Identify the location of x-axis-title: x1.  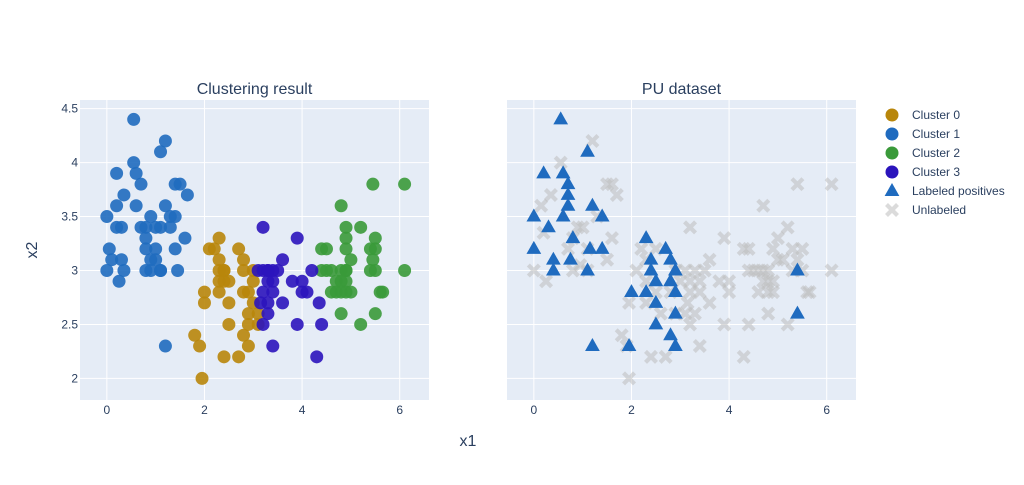
(468, 441).